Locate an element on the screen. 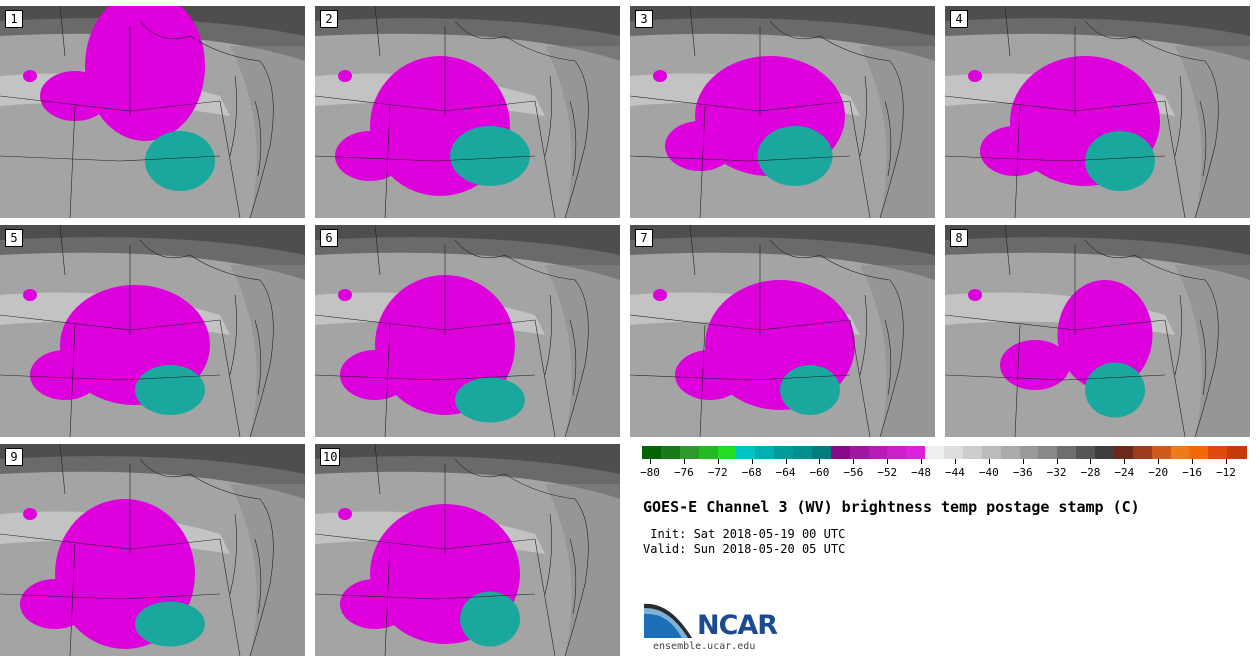 The width and height of the screenshot is (1260, 657). stamp-number: 7 is located at coordinates (644, 238).